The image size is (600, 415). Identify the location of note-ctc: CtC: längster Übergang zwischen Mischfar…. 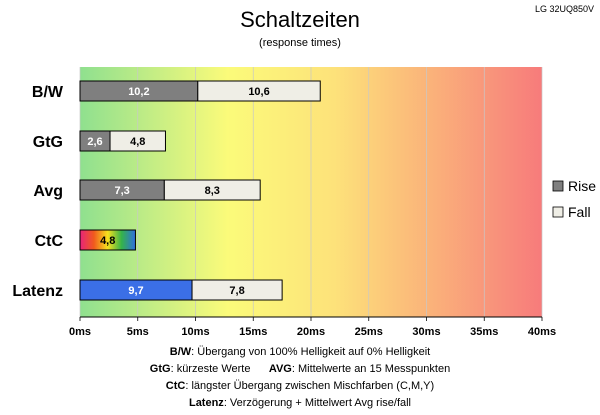
(300, 386).